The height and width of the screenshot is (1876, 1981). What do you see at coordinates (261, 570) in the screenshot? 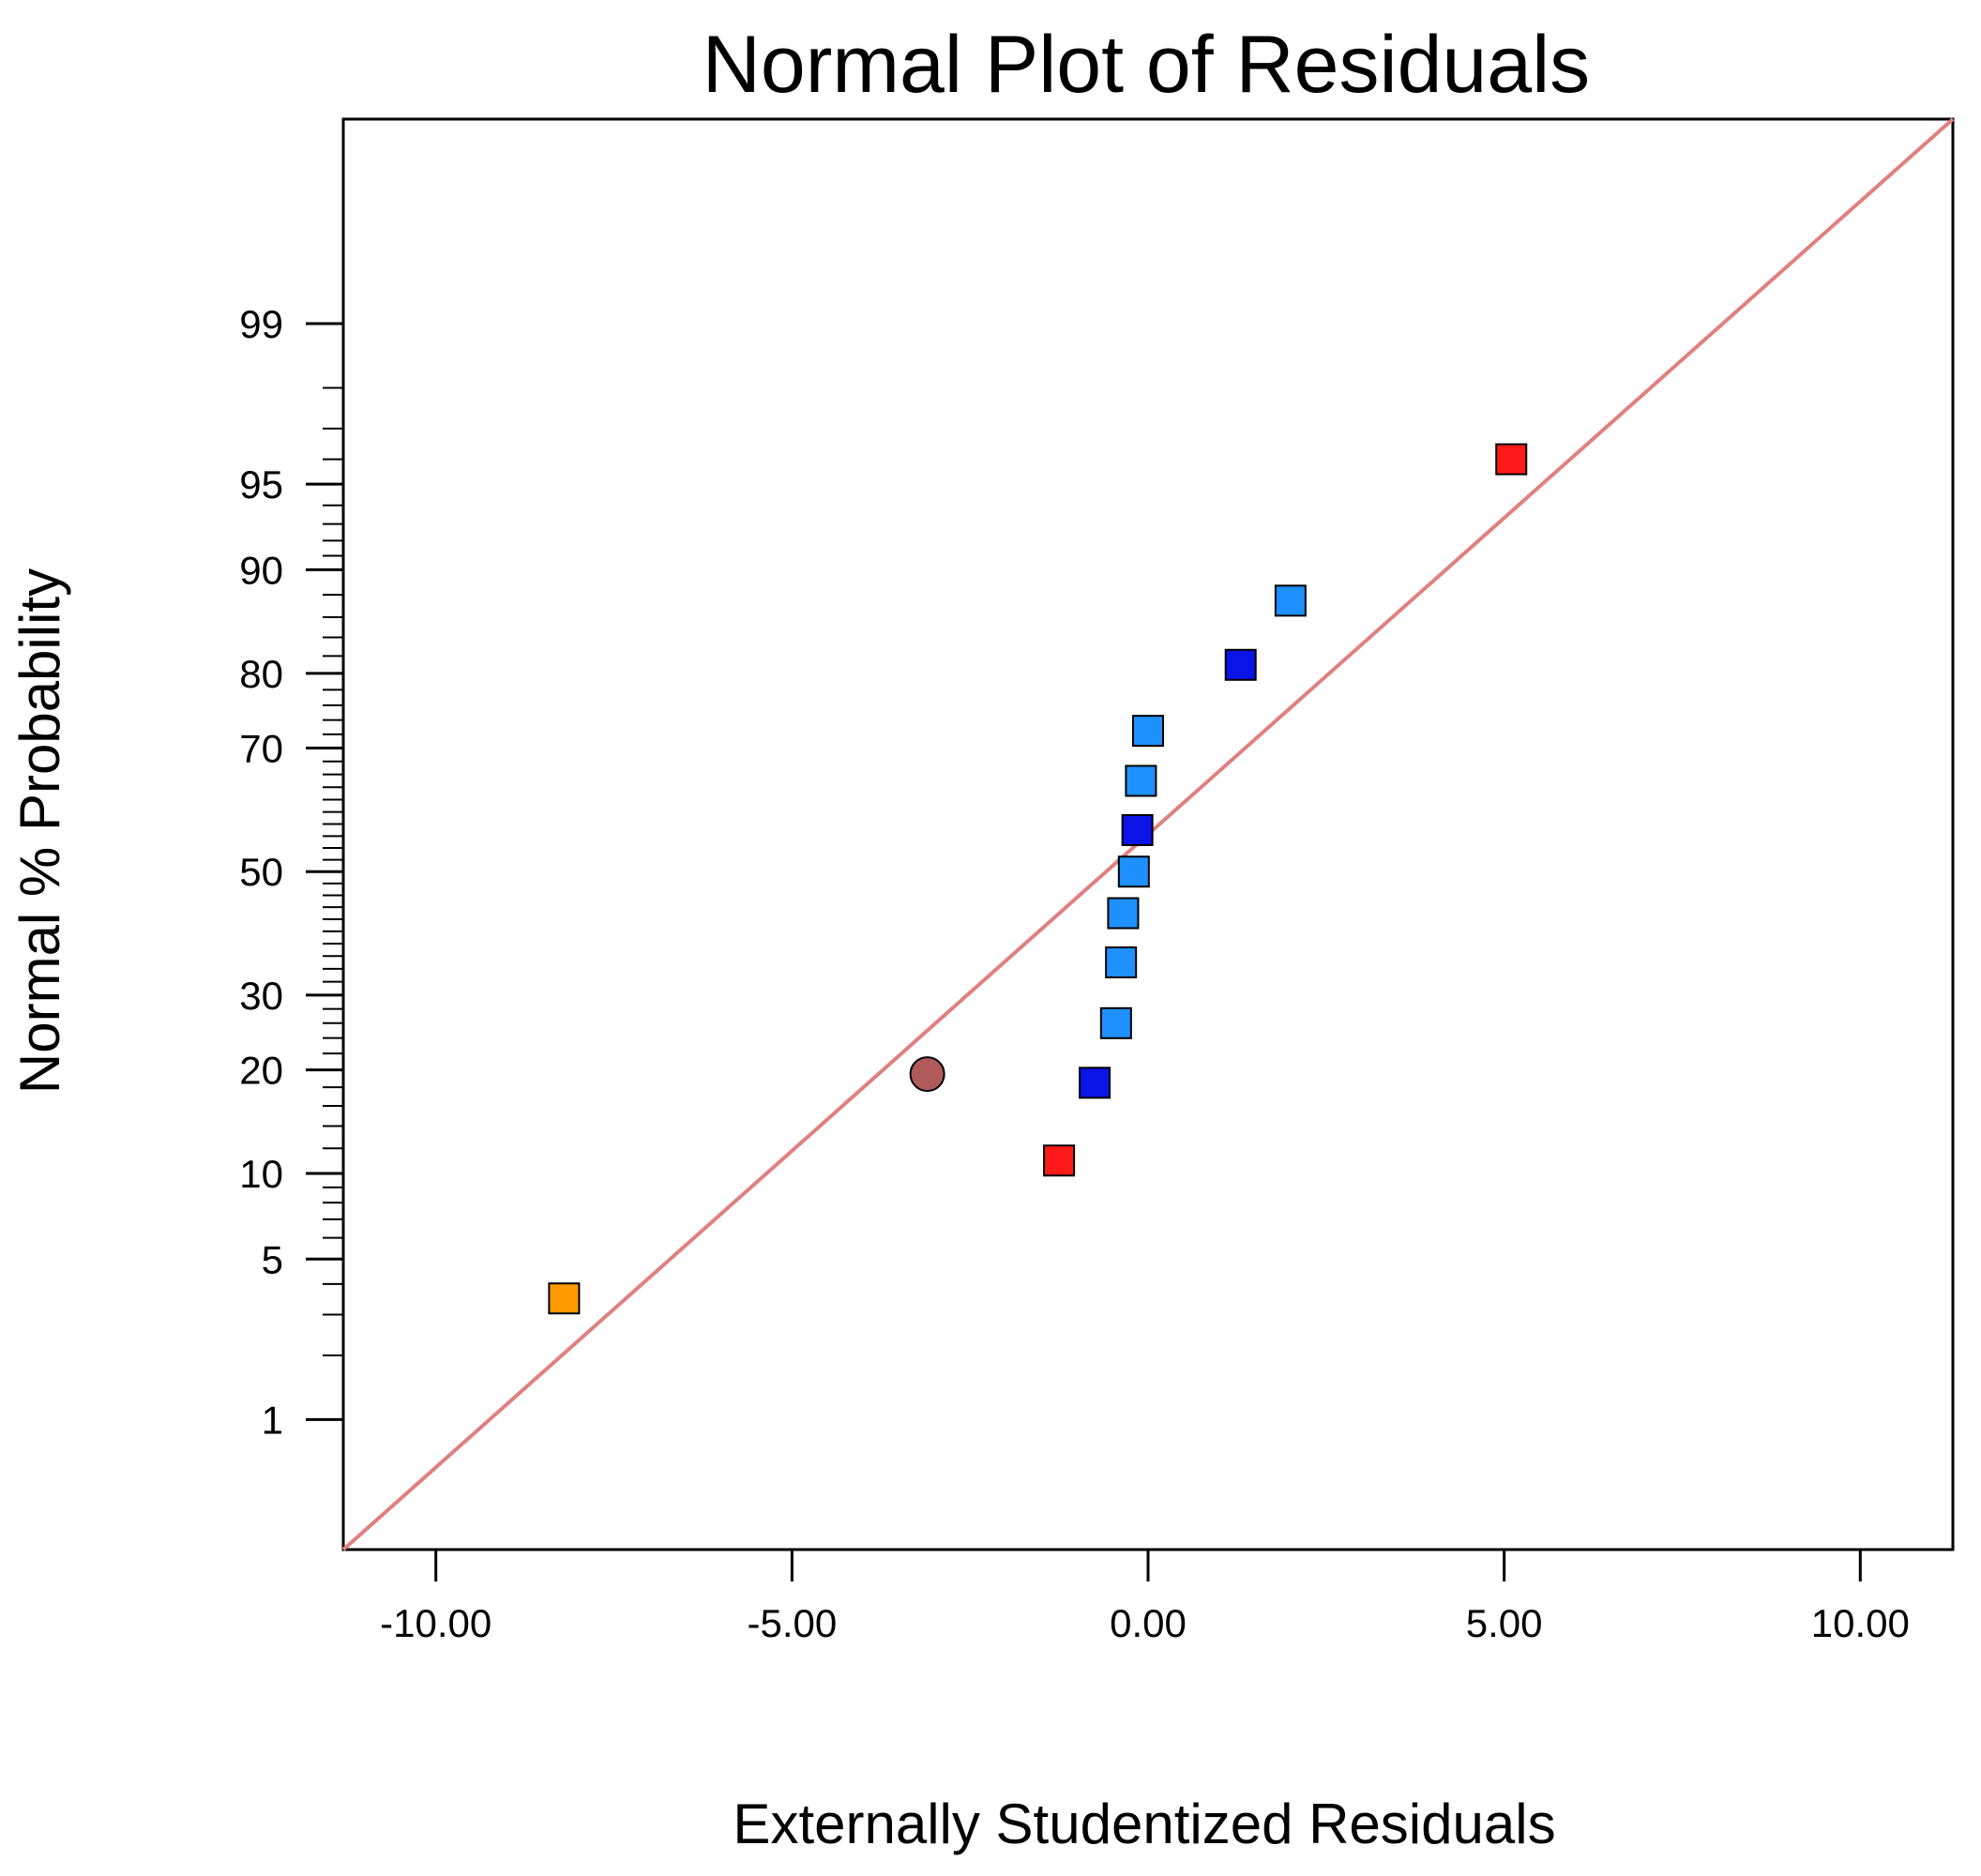
I see `y-tick-label: 90` at bounding box center [261, 570].